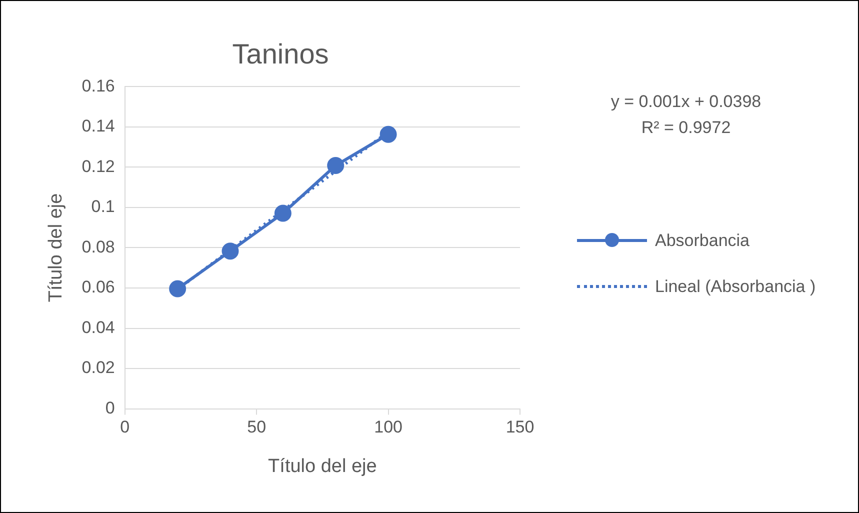  What do you see at coordinates (98, 327) in the screenshot?
I see `y-tick-label: 0.04` at bounding box center [98, 327].